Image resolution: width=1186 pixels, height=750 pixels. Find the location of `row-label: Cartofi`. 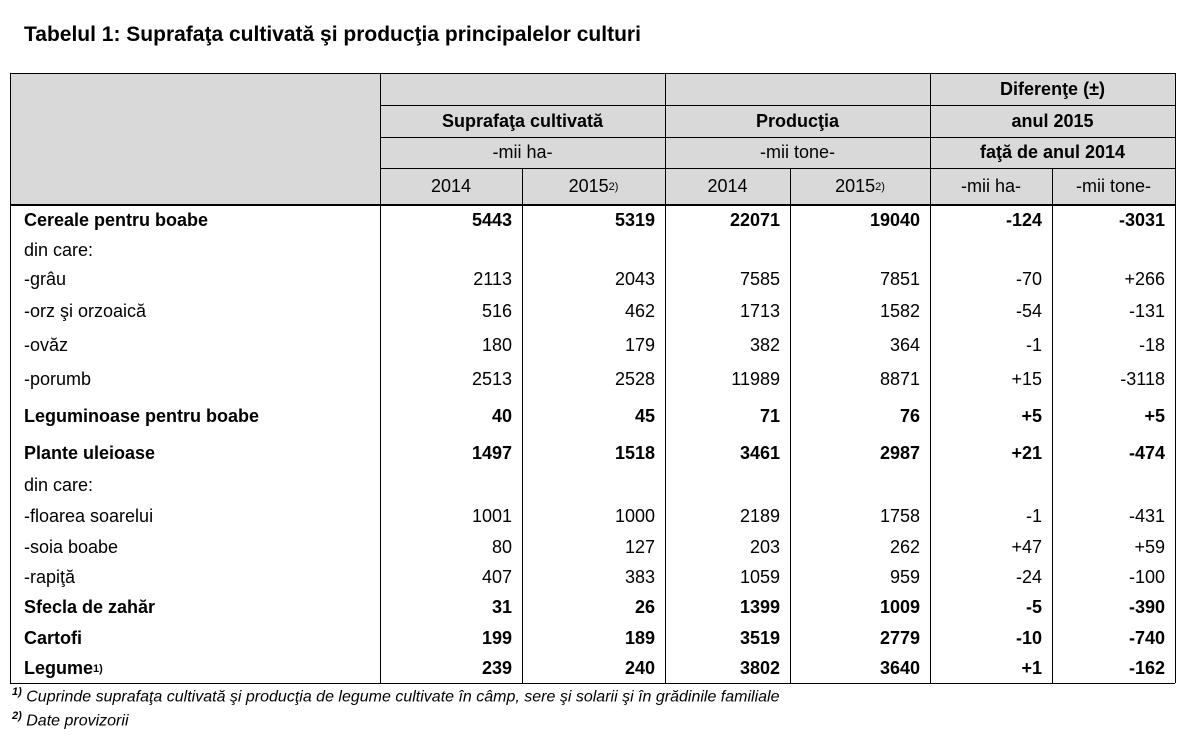

row-label: Cartofi is located at coordinates (202, 639).